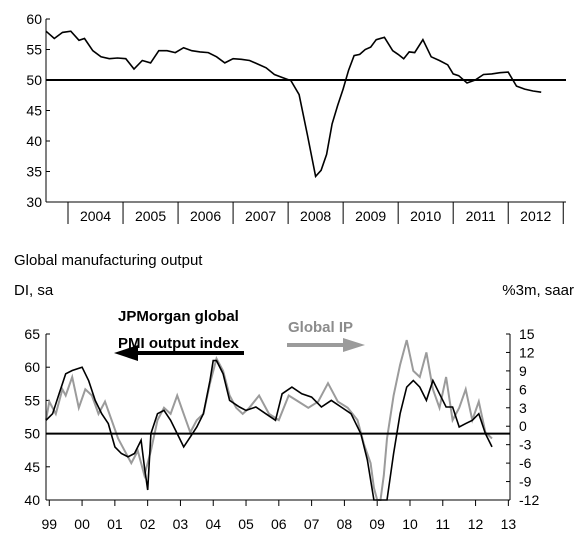  I want to click on pmi-annotation-line1: JPMorgan global, so click(178, 316).